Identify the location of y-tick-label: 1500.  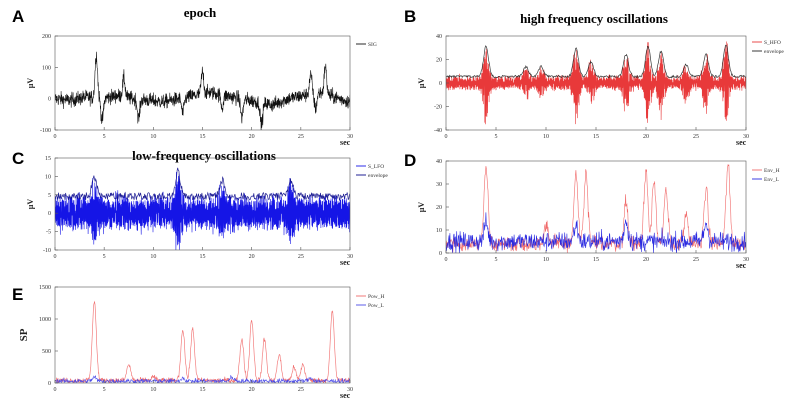
(45, 288).